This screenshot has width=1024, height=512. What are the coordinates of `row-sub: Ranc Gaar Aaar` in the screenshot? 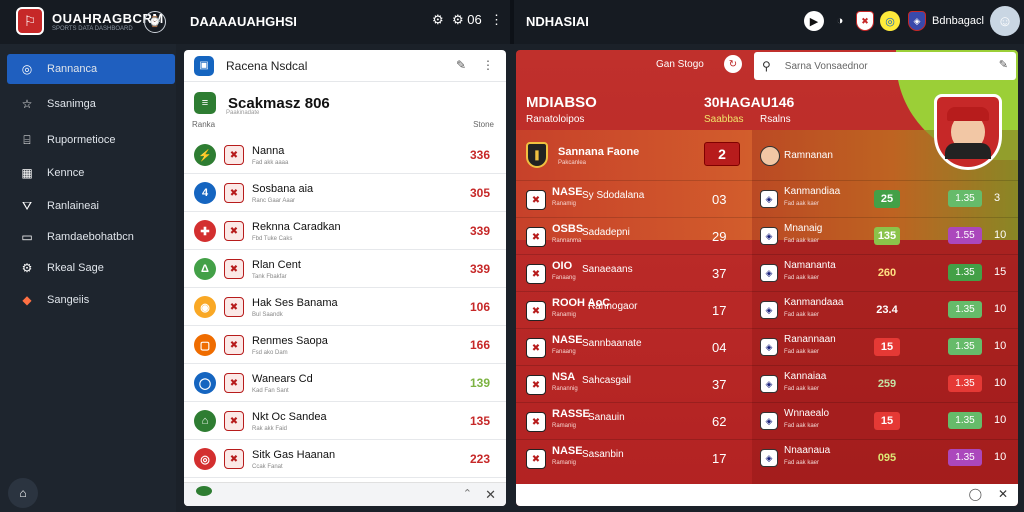 It's located at (274, 201).